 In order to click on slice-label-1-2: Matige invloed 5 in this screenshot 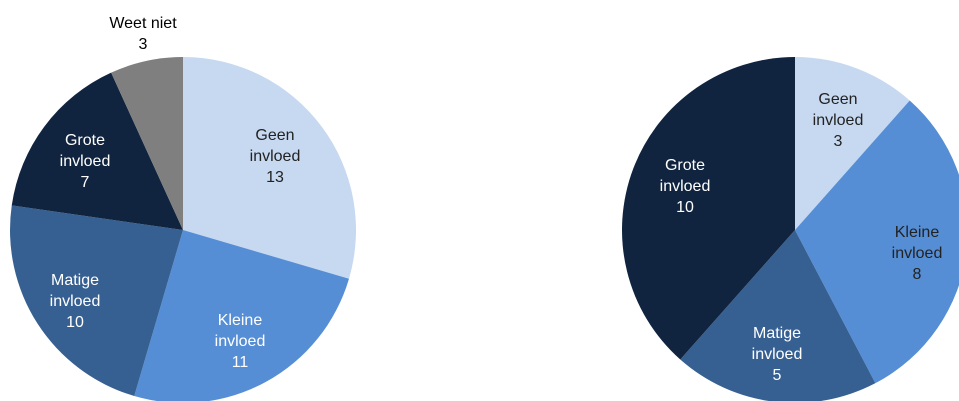, I will do `click(777, 354)`.